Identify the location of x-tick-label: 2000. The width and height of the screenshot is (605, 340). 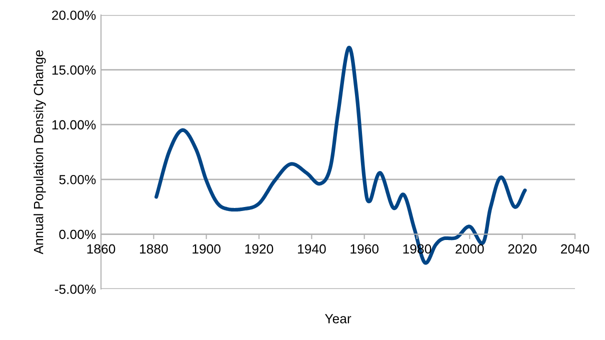
(470, 249).